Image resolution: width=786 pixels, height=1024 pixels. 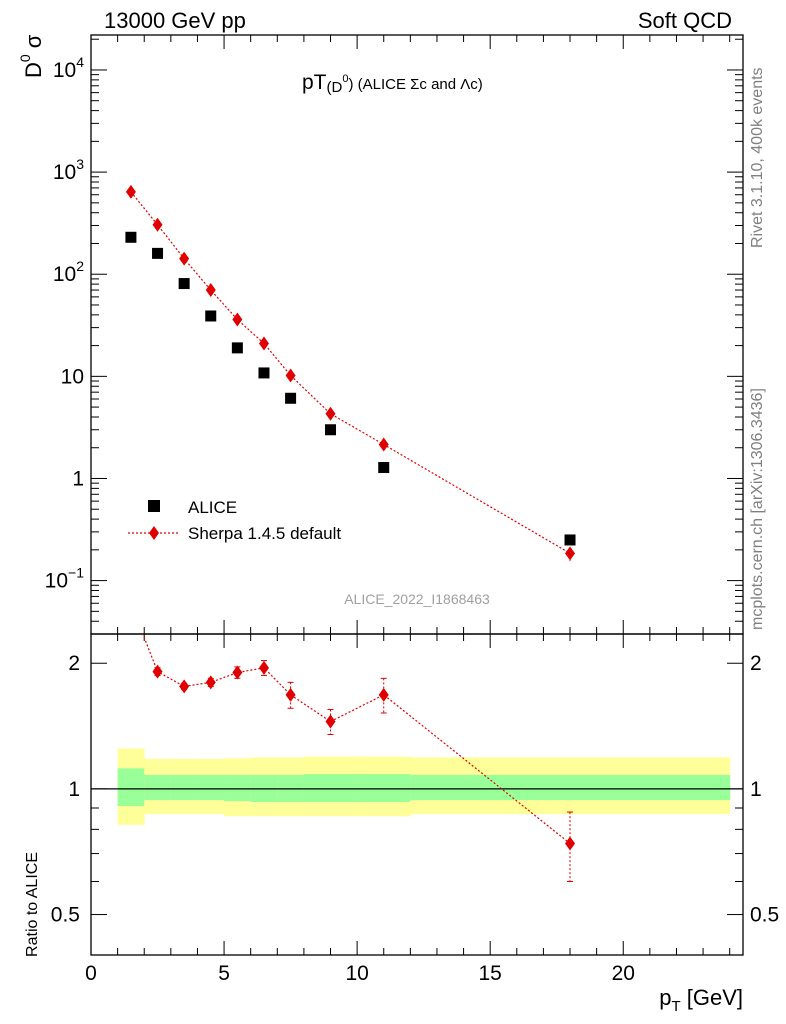 I want to click on x-axis-label: pT [GeV], so click(x=701, y=1000).